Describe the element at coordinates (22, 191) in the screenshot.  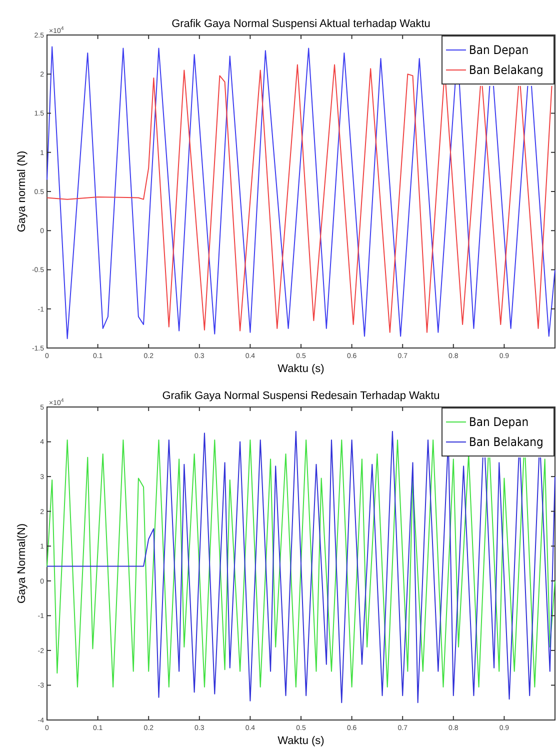
I see `y-axis-title: Gaya normal (N)` at that location.